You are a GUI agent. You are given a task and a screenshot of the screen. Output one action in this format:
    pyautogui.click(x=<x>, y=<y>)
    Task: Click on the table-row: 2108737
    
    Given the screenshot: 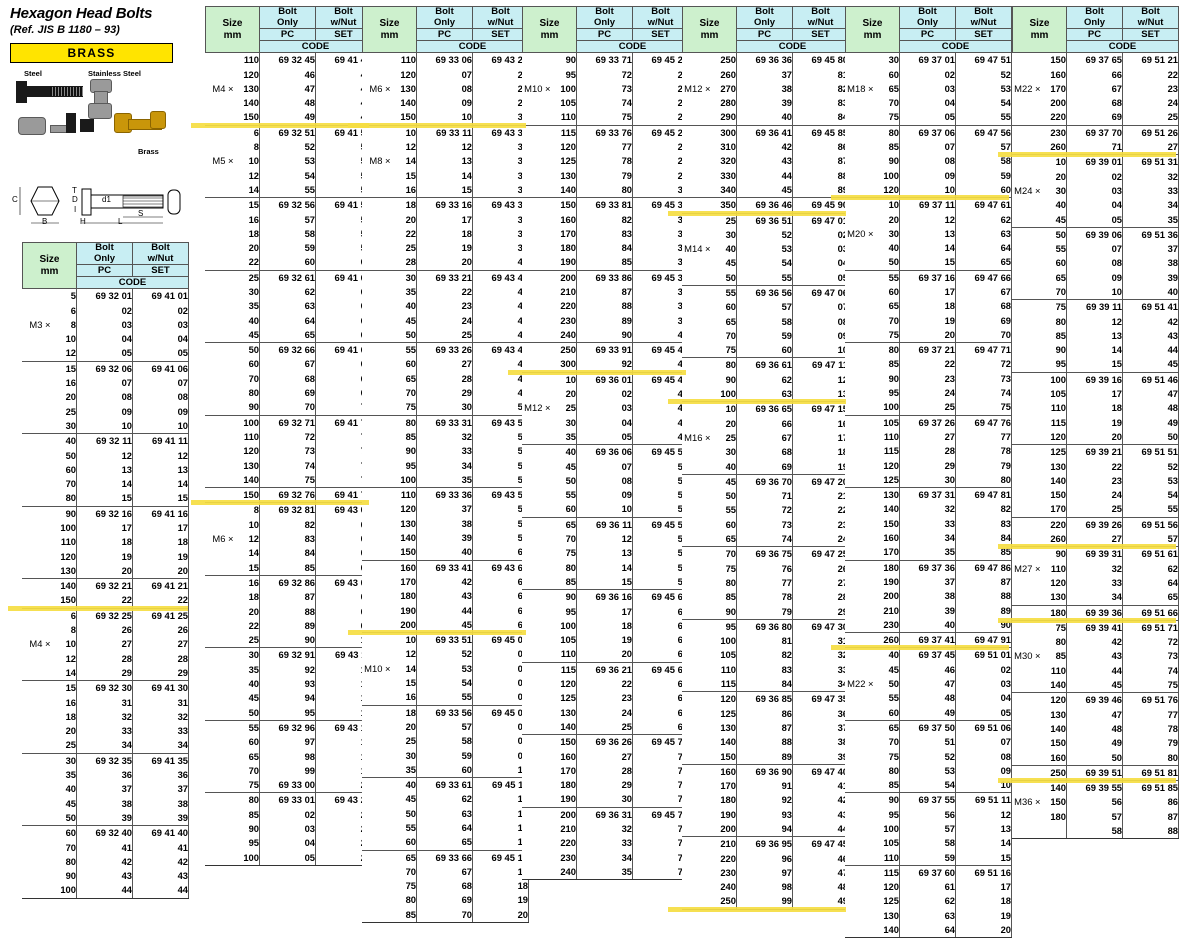 What is the action you would take?
    pyautogui.click(x=605, y=292)
    